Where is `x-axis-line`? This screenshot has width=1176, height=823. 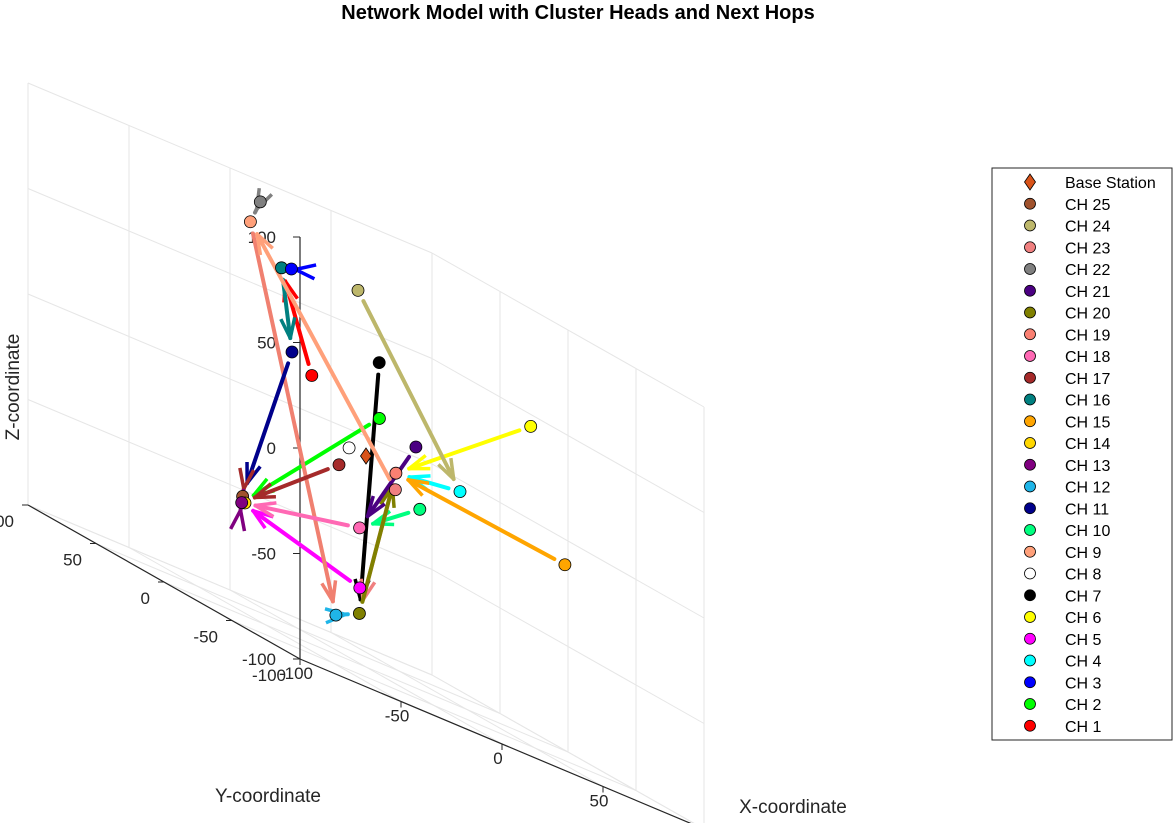 x-axis-line is located at coordinates (495, 740).